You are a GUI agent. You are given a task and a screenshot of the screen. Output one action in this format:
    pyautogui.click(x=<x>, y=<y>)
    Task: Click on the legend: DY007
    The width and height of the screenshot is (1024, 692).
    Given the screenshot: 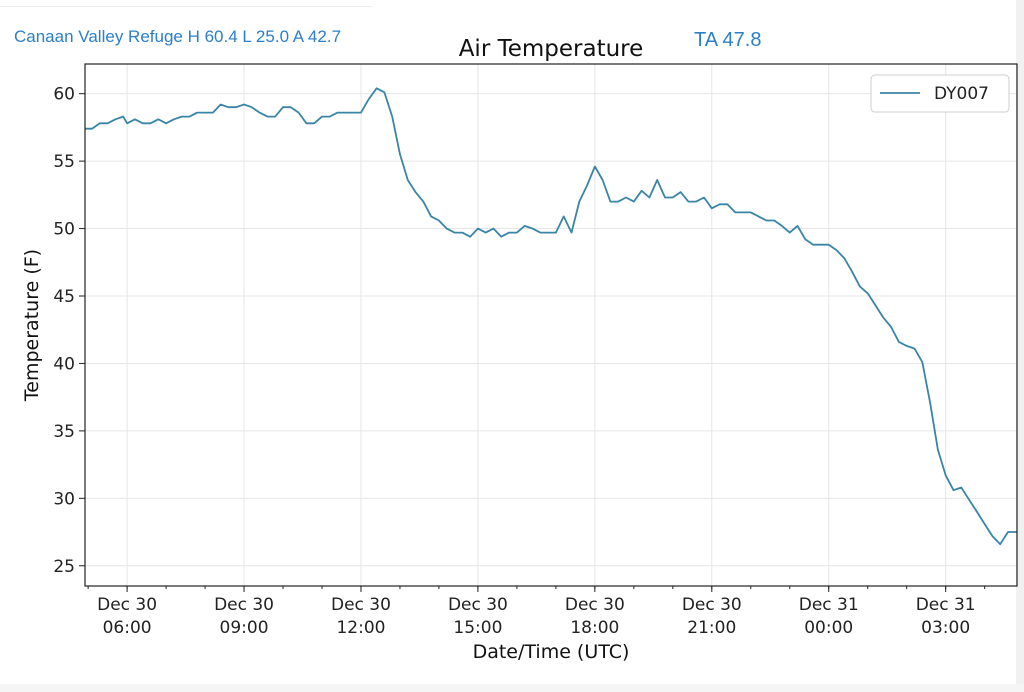 What is the action you would take?
    pyautogui.click(x=940, y=93)
    